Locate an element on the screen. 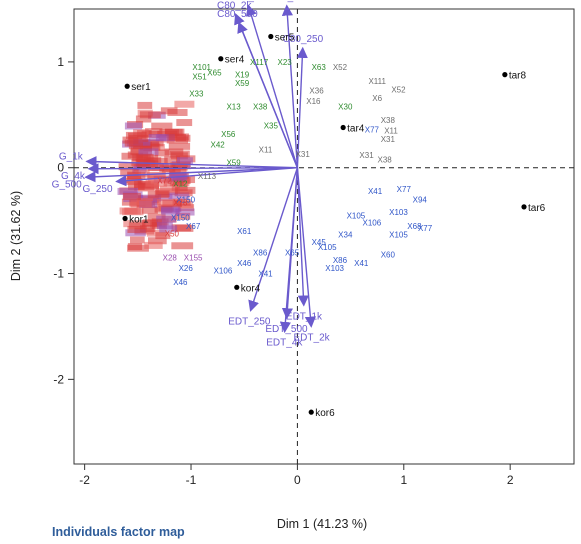 Image resolution: width=581 pixels, height=544 pixels. point-label: X33 is located at coordinates (196, 94).